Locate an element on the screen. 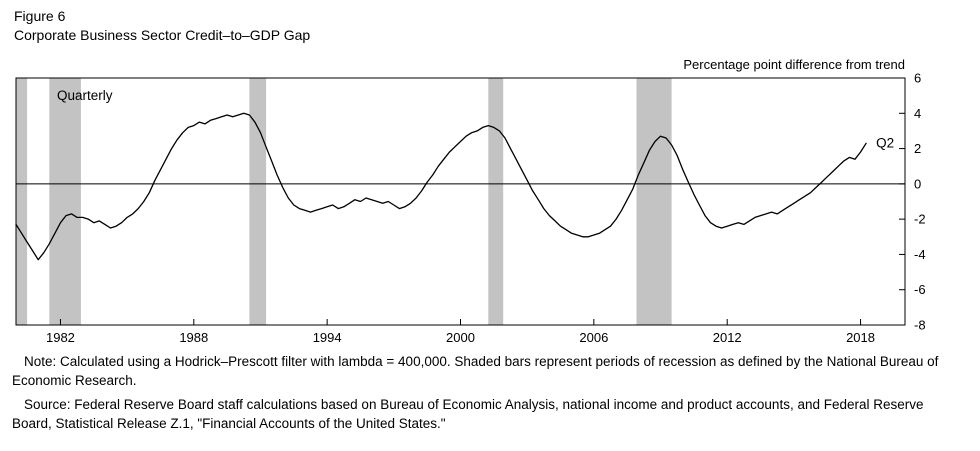 This screenshot has height=451, width=980. y-tick-label: -8 is located at coordinates (920, 325).